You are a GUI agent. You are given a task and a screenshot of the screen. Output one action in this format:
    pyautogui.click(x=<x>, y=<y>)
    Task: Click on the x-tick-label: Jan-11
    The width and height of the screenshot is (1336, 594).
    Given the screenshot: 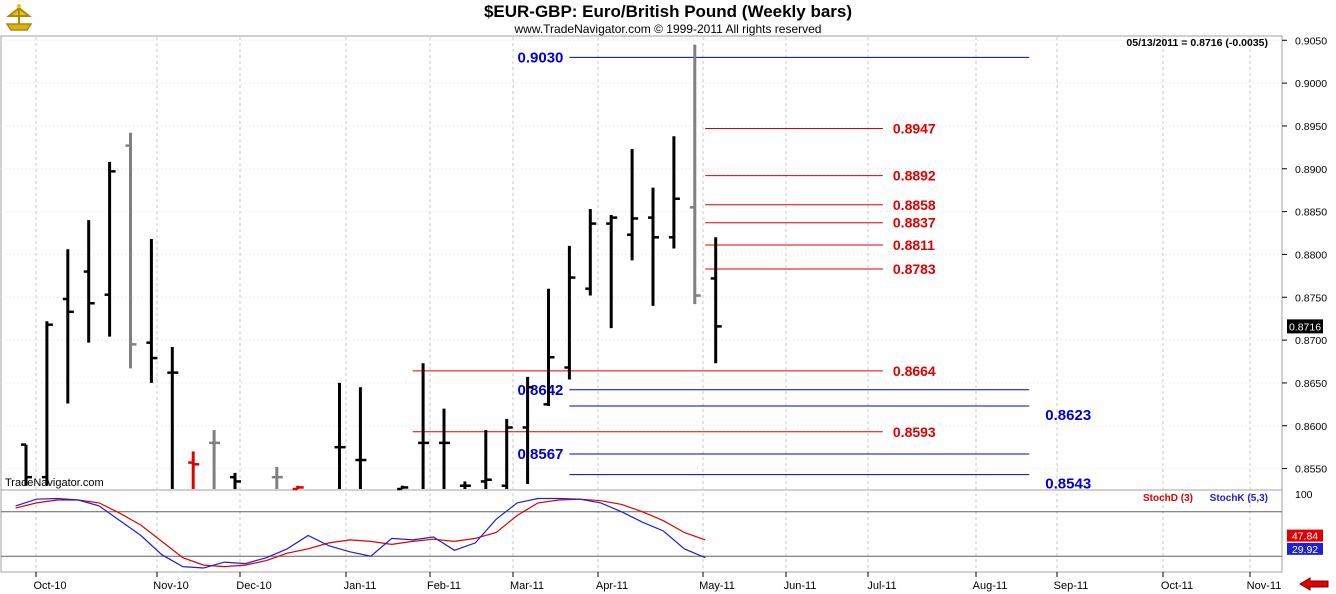 What is the action you would take?
    pyautogui.click(x=360, y=586)
    